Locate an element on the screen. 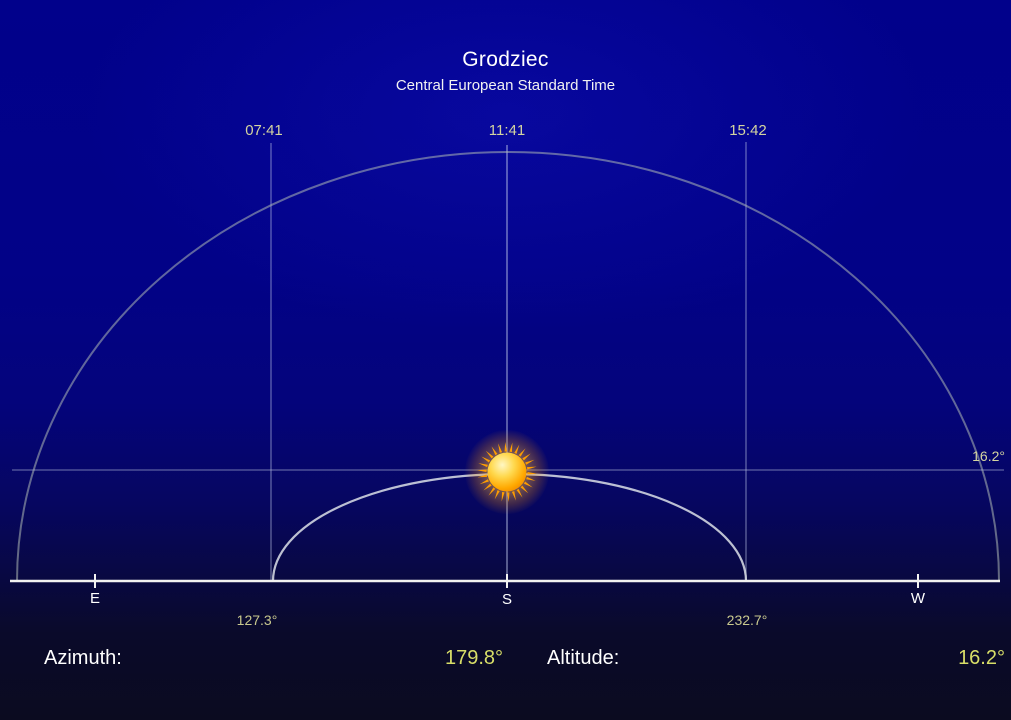  sunset-time-label: 15:42 is located at coordinates (748, 130).